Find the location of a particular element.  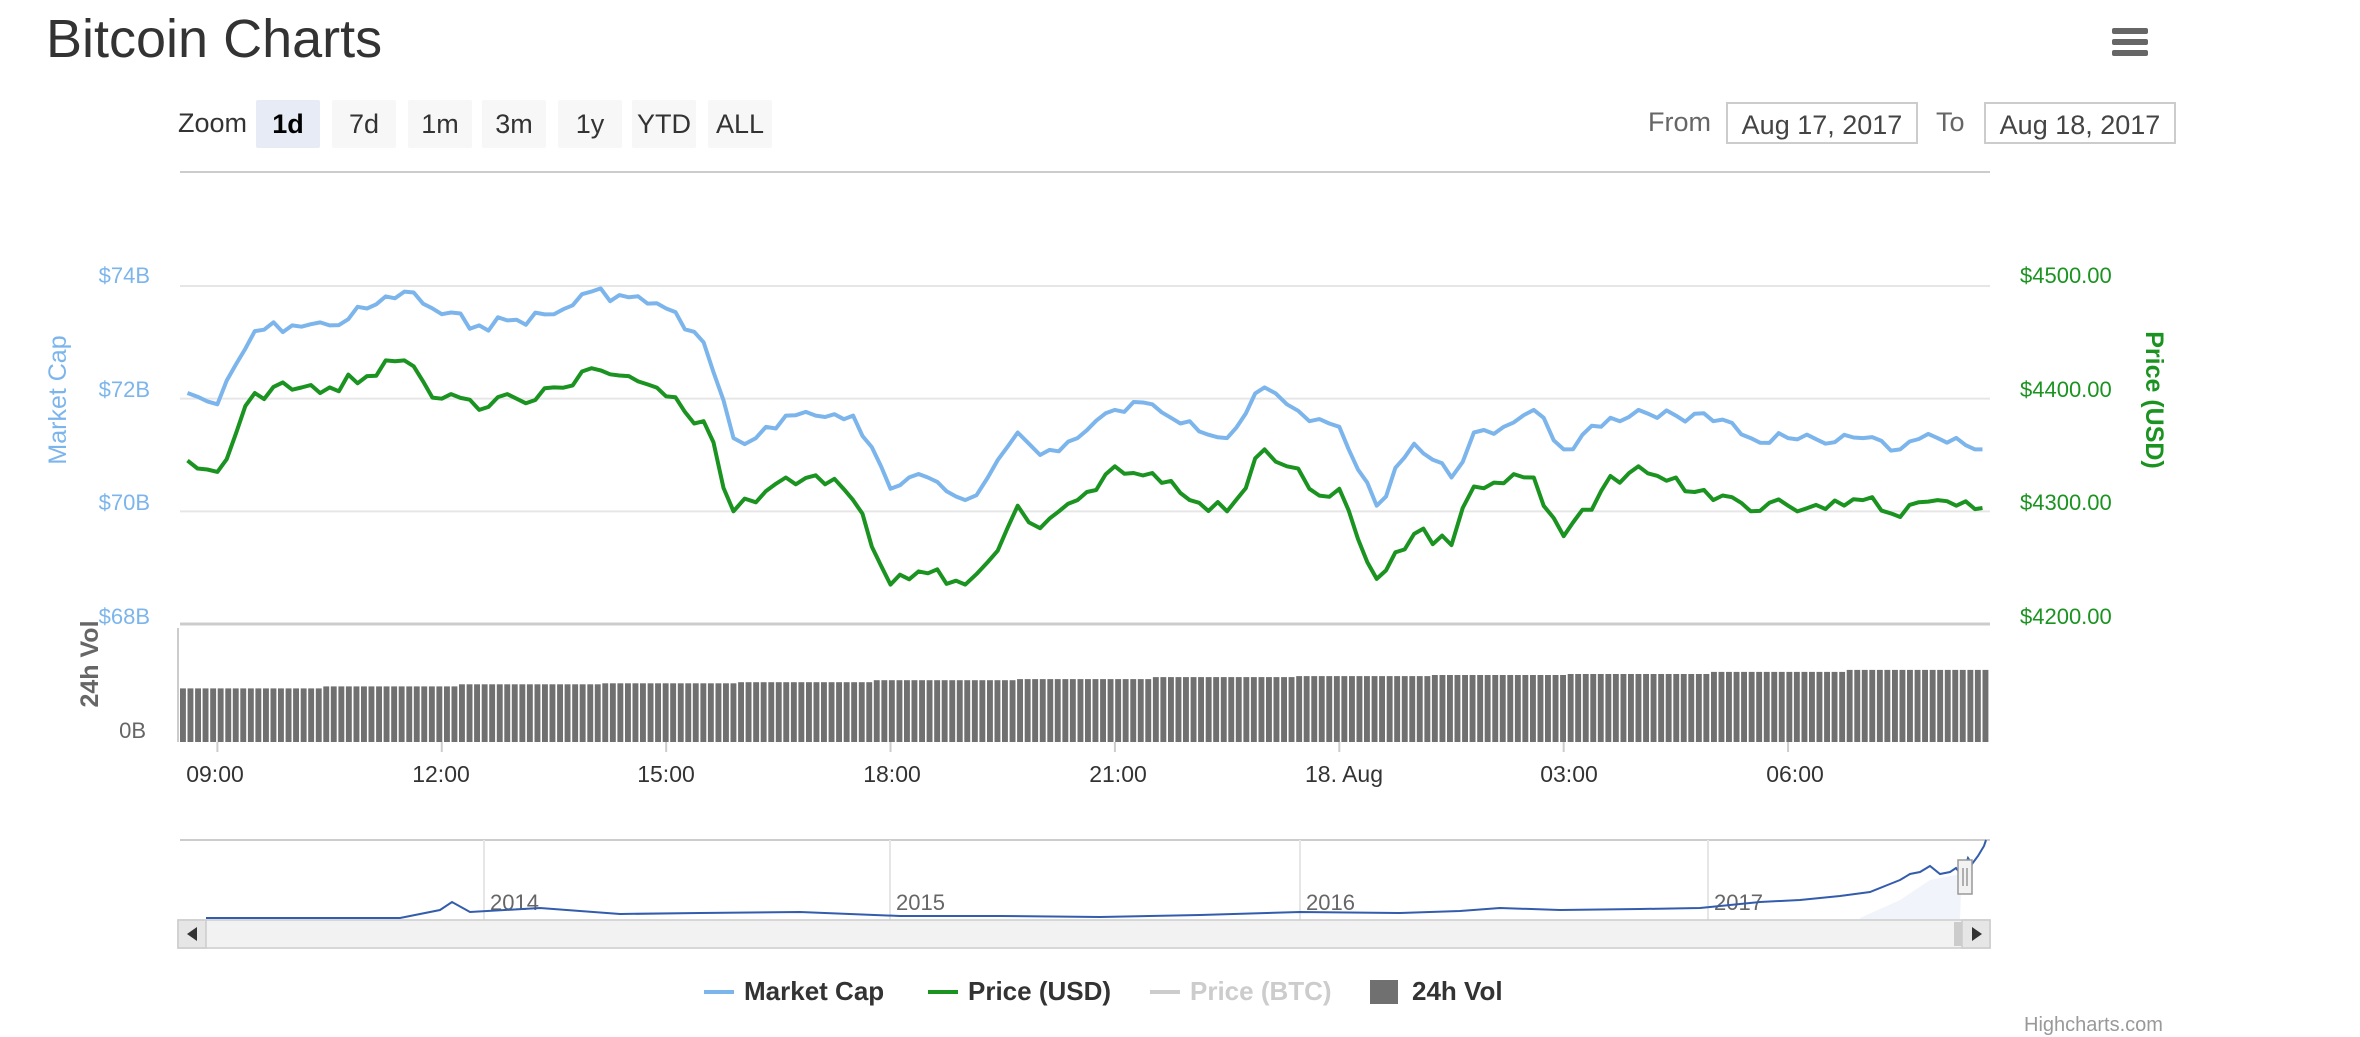

zoom-label: Zoom is located at coordinates (213, 123).